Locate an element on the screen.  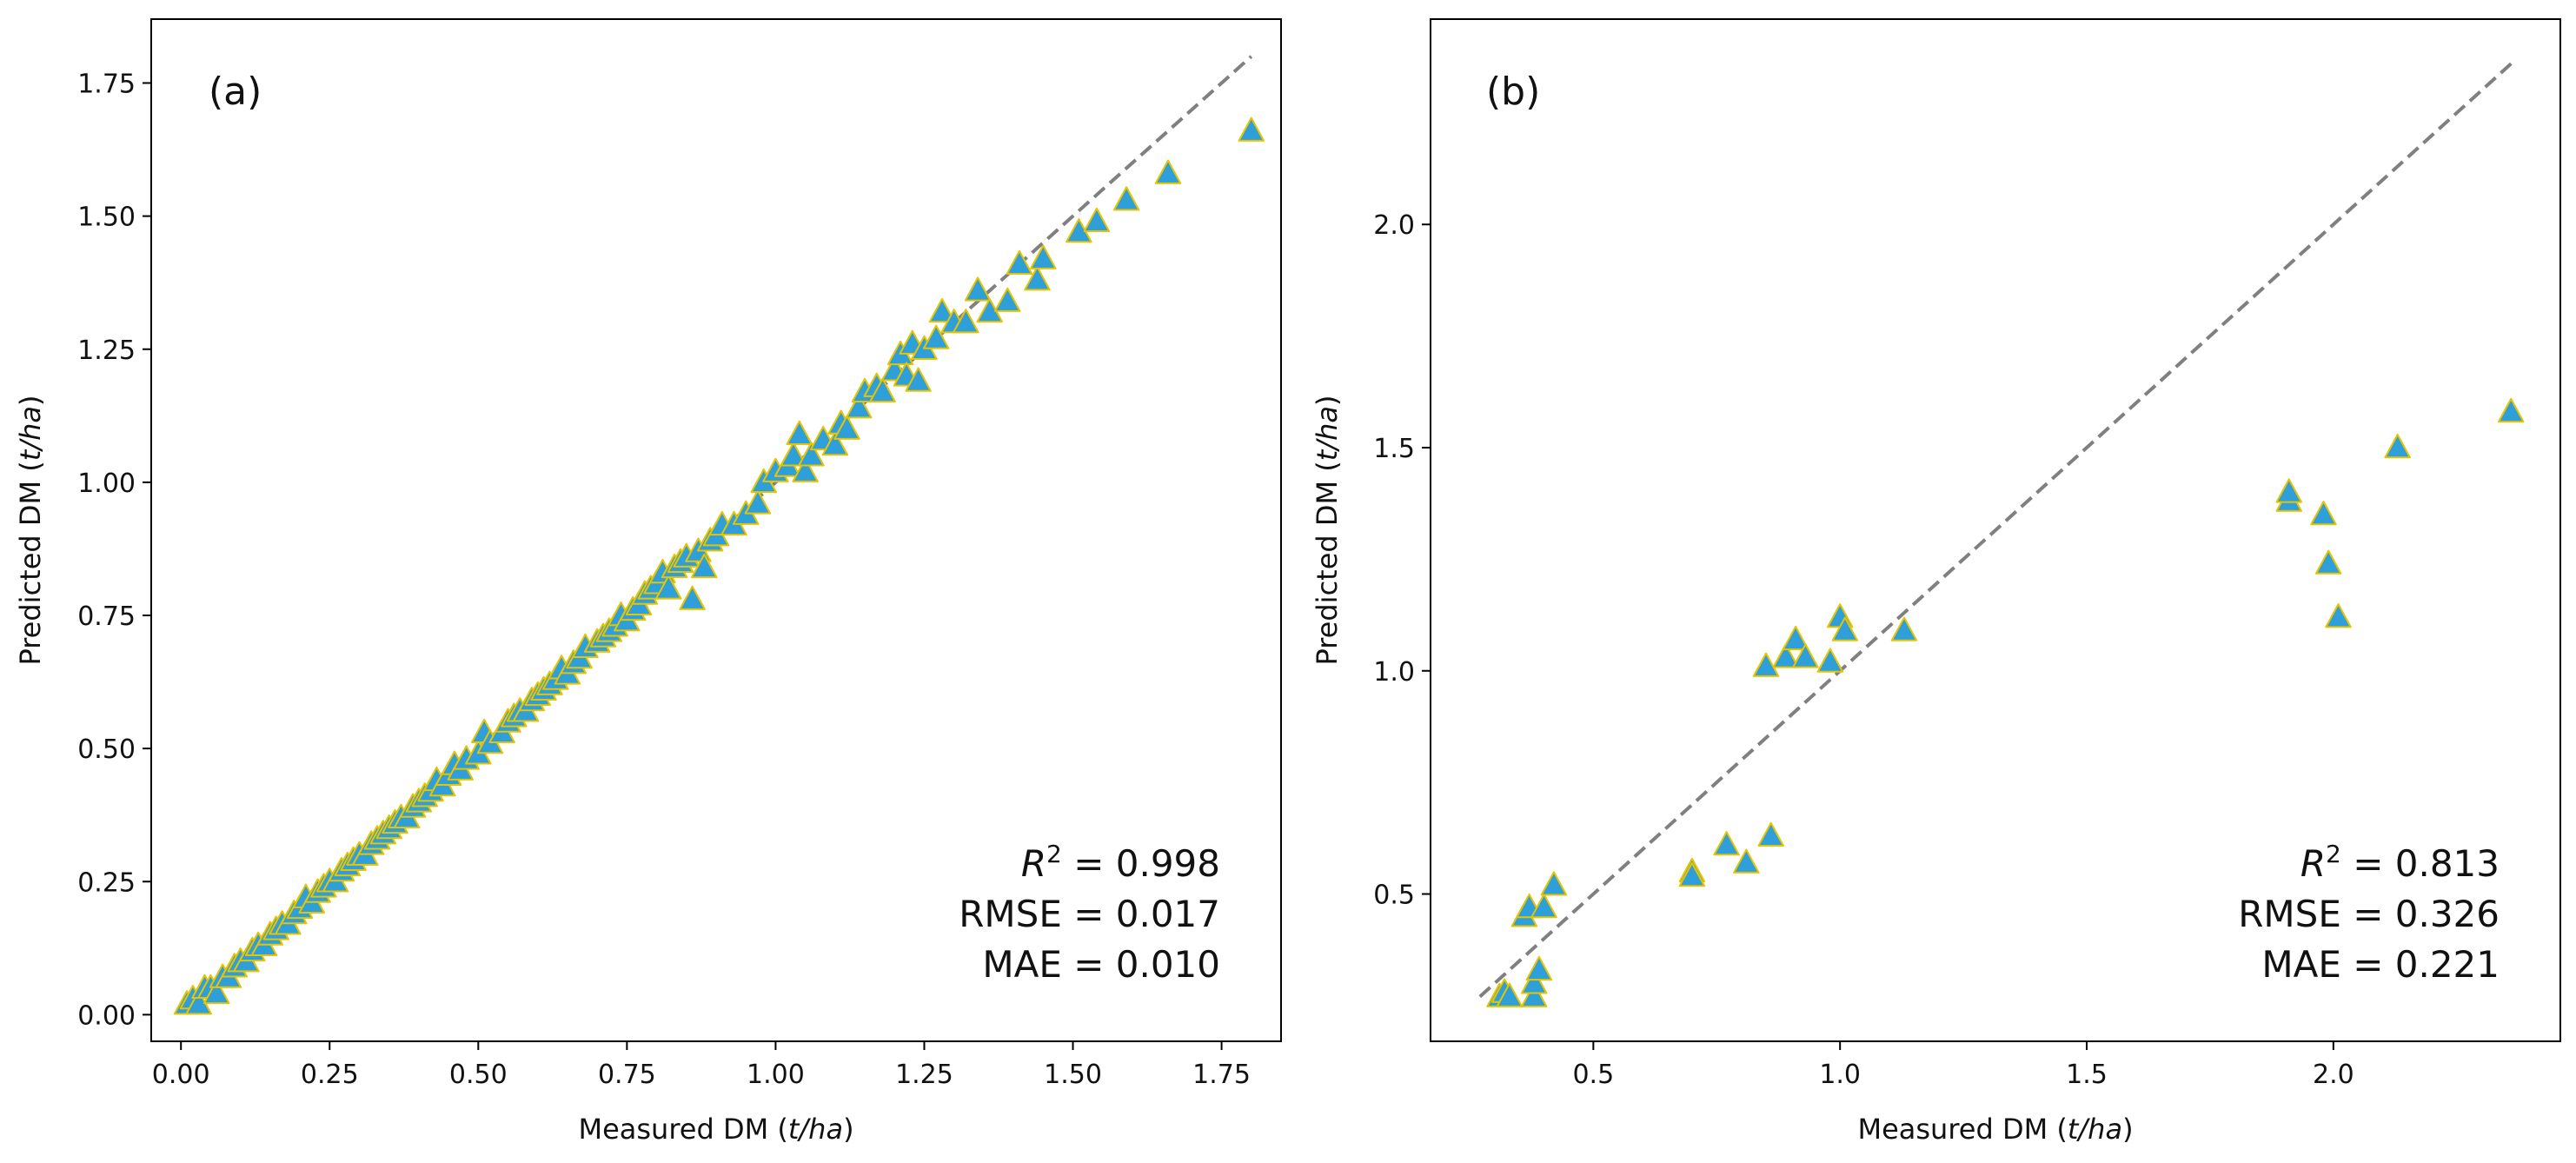
x-tick-label: 1.50 is located at coordinates (1073, 1075).